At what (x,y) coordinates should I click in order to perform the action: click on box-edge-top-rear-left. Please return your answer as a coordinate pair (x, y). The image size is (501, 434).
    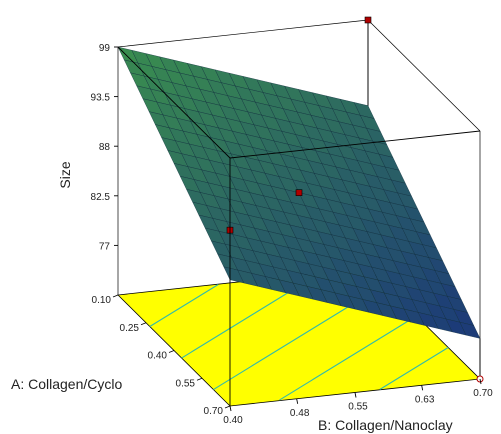
    Looking at the image, I should click on (243, 33).